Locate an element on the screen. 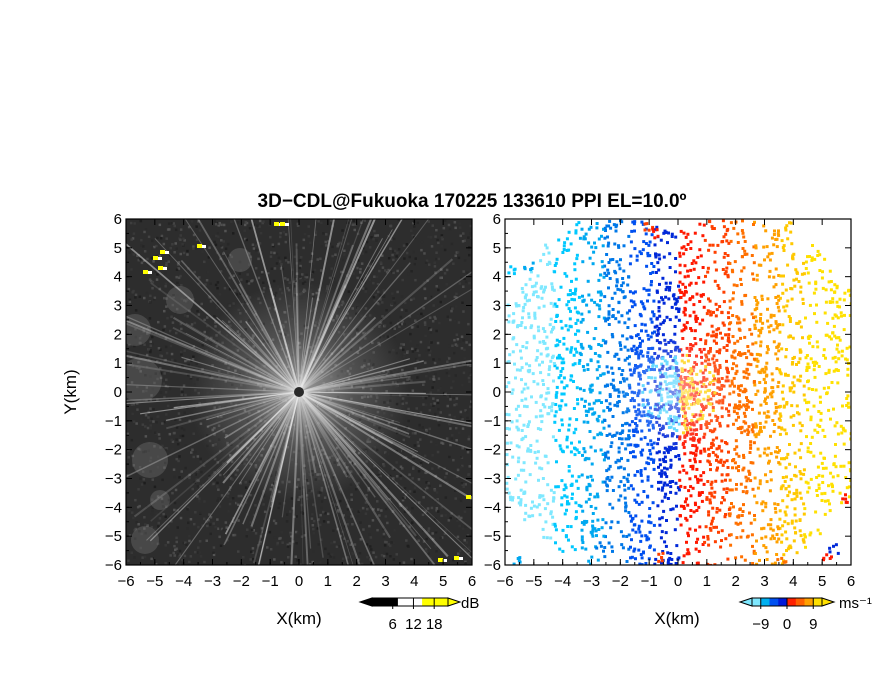 This screenshot has width=880, height=680. reflectivity-x-tick-label: 6 is located at coordinates (472, 581).